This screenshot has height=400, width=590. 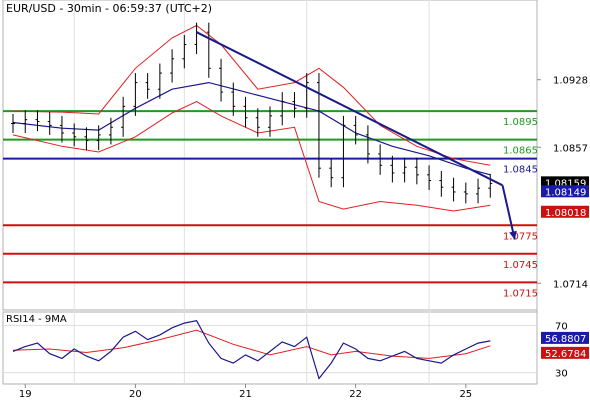 What do you see at coordinates (520, 236) in the screenshot?
I see `level-label-1.0775: 1.0775` at bounding box center [520, 236].